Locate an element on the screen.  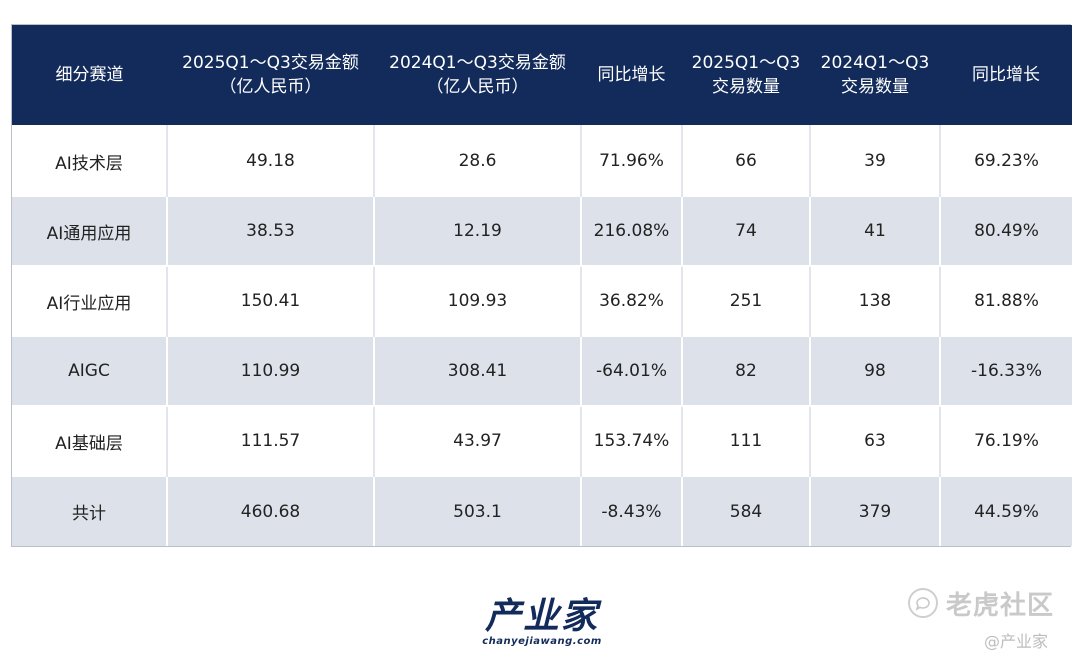
cell-count-2025: 584 is located at coordinates (745, 511).